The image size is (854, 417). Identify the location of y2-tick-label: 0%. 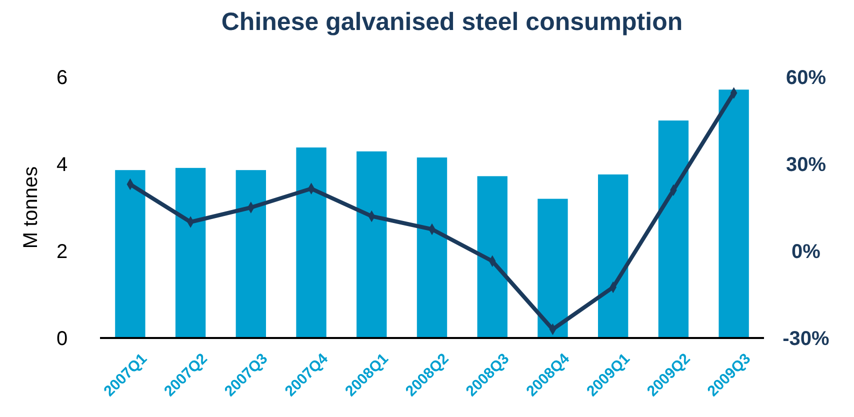
(806, 252).